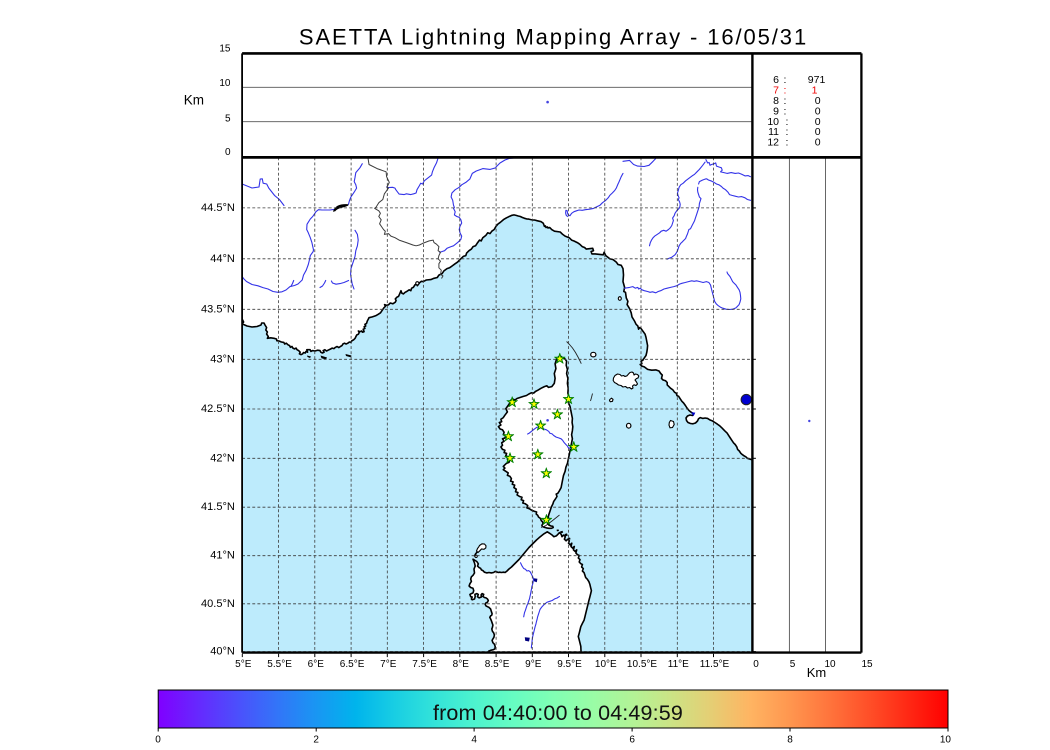 This screenshot has width=1050, height=750. I want to click on svg-text: 10.5°E, so click(642, 664).